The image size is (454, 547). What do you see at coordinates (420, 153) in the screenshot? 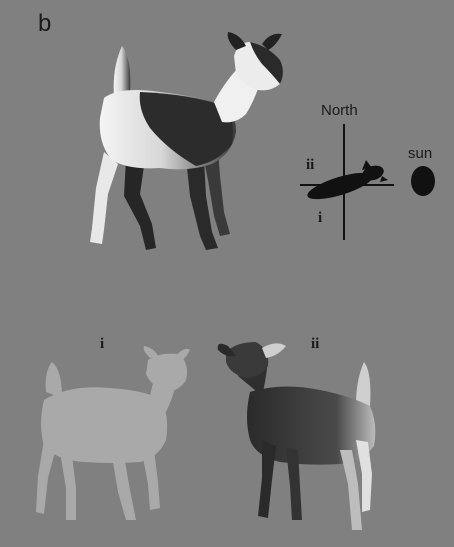
I see `sun-label: sun` at bounding box center [420, 153].